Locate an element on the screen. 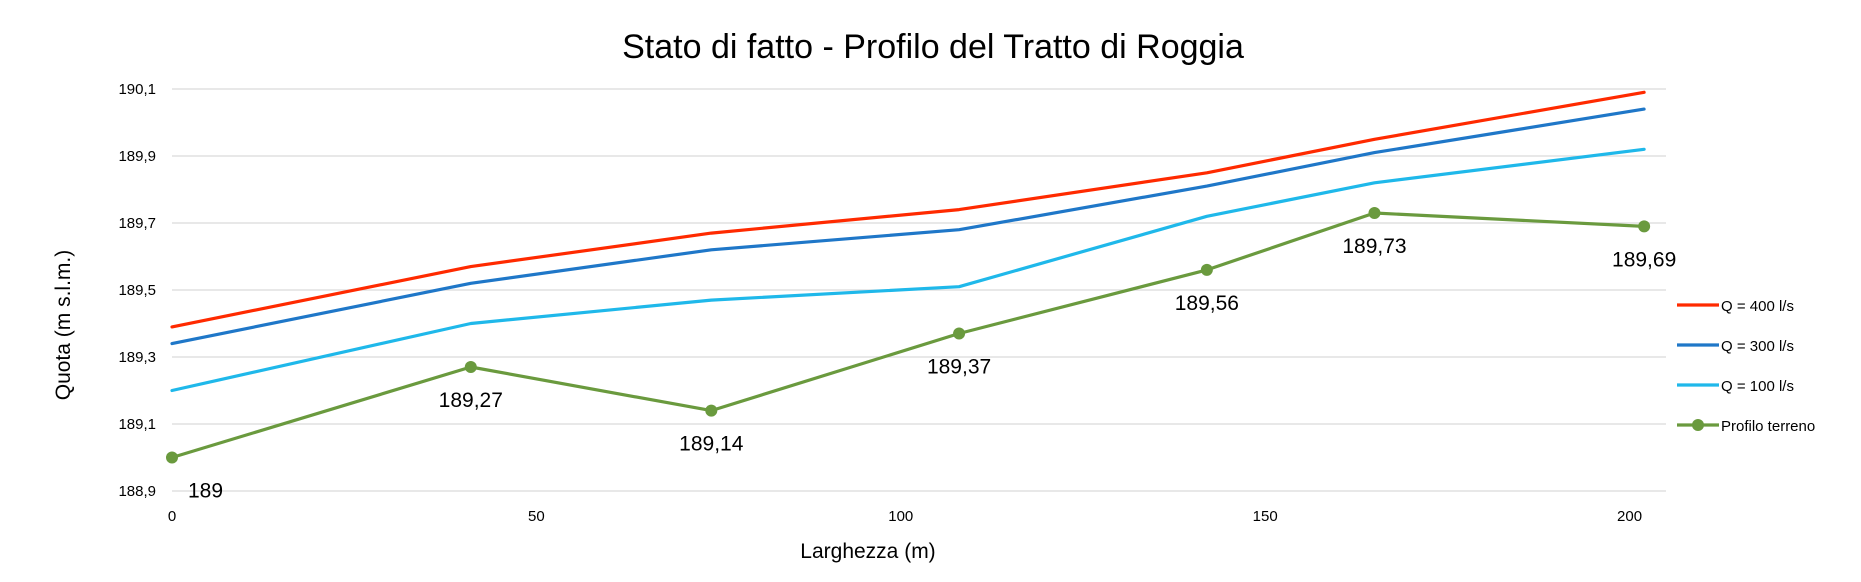  y-tick-label: 190,1 is located at coordinates (137, 89).